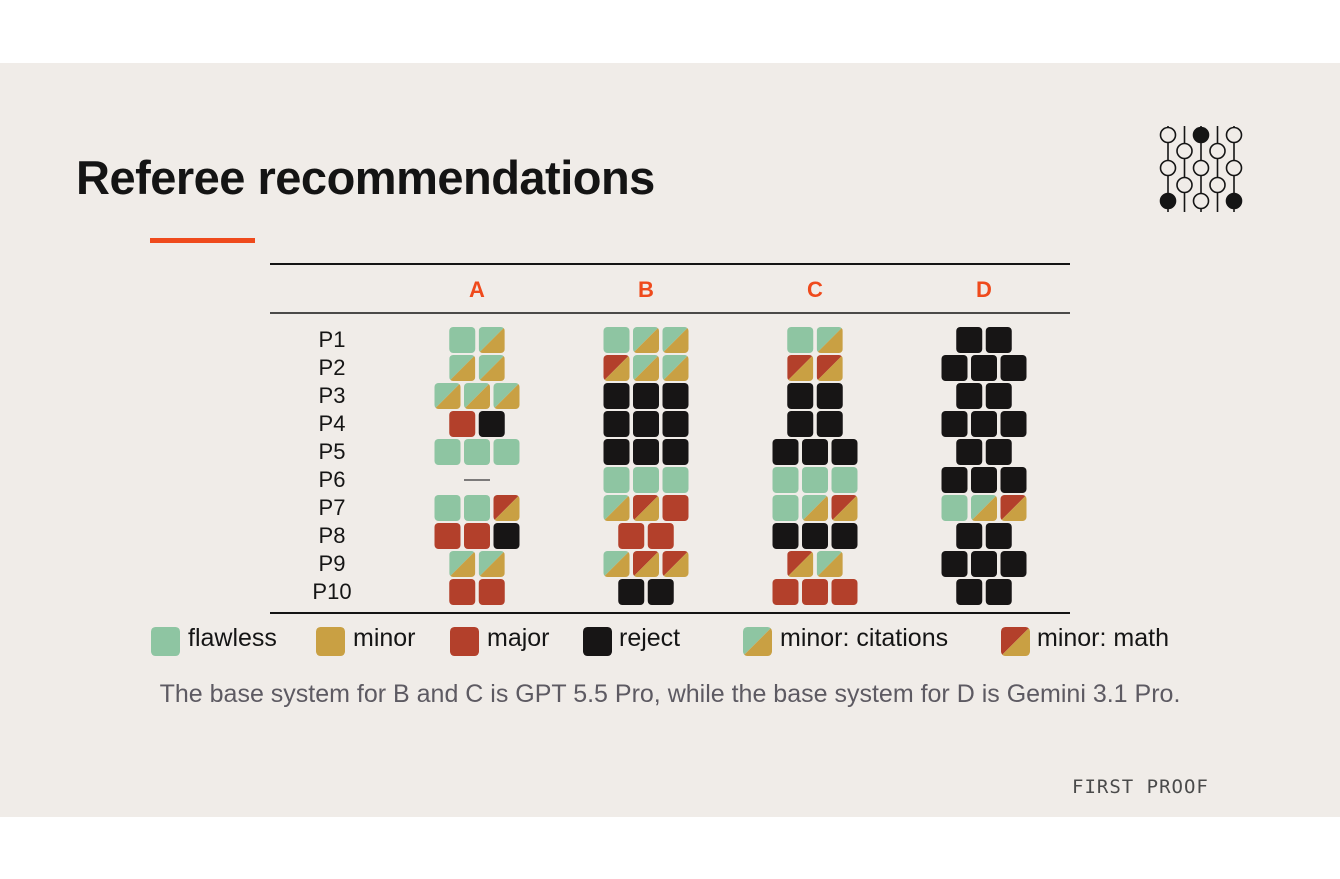 This screenshot has height=879, width=1340. What do you see at coordinates (864, 638) in the screenshot?
I see `legend-label-minor-citations: minor: citations` at bounding box center [864, 638].